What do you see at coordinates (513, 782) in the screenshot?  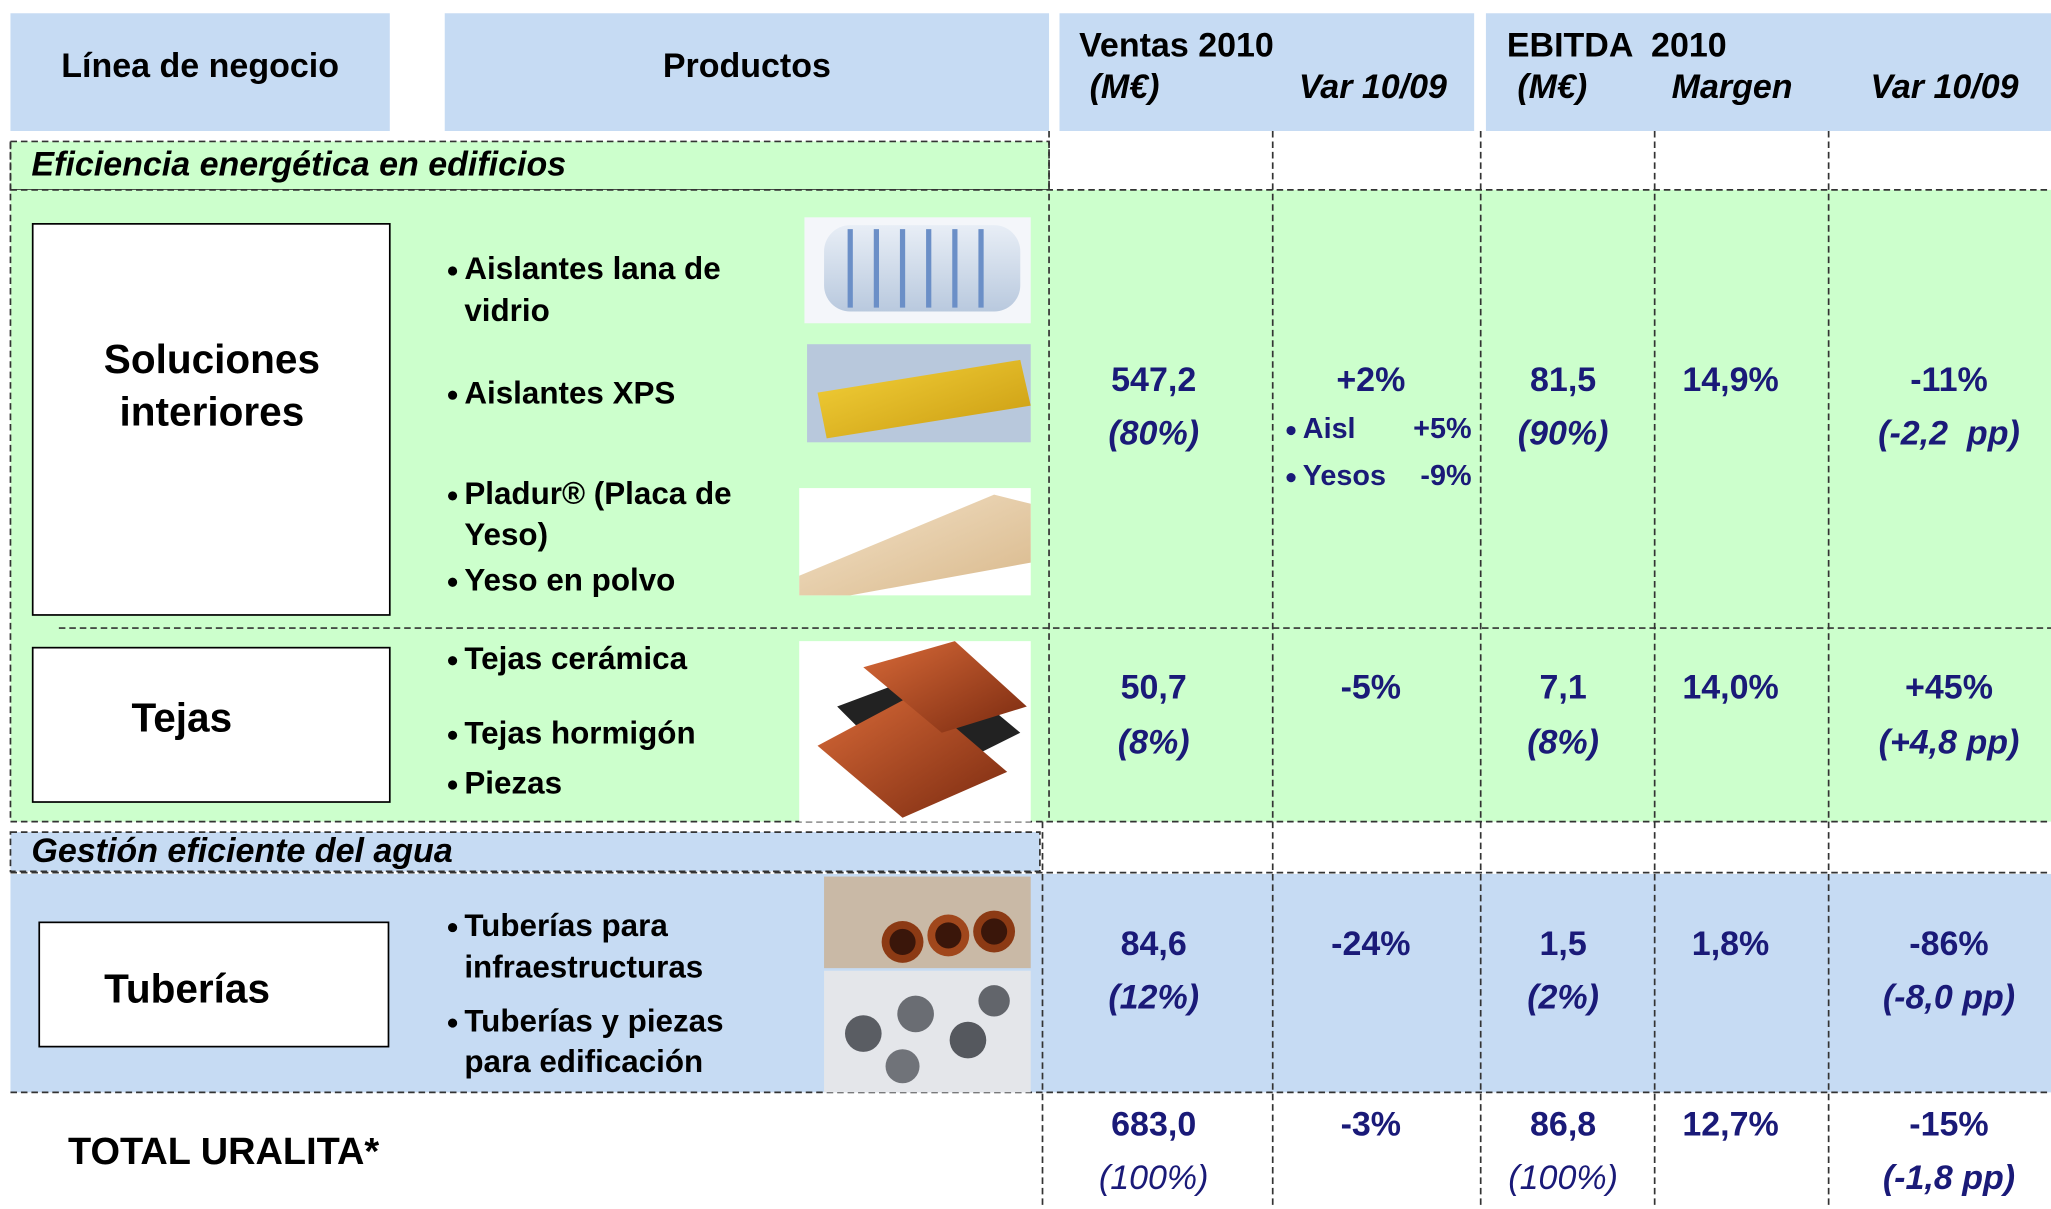 I see `product: Piezas` at bounding box center [513, 782].